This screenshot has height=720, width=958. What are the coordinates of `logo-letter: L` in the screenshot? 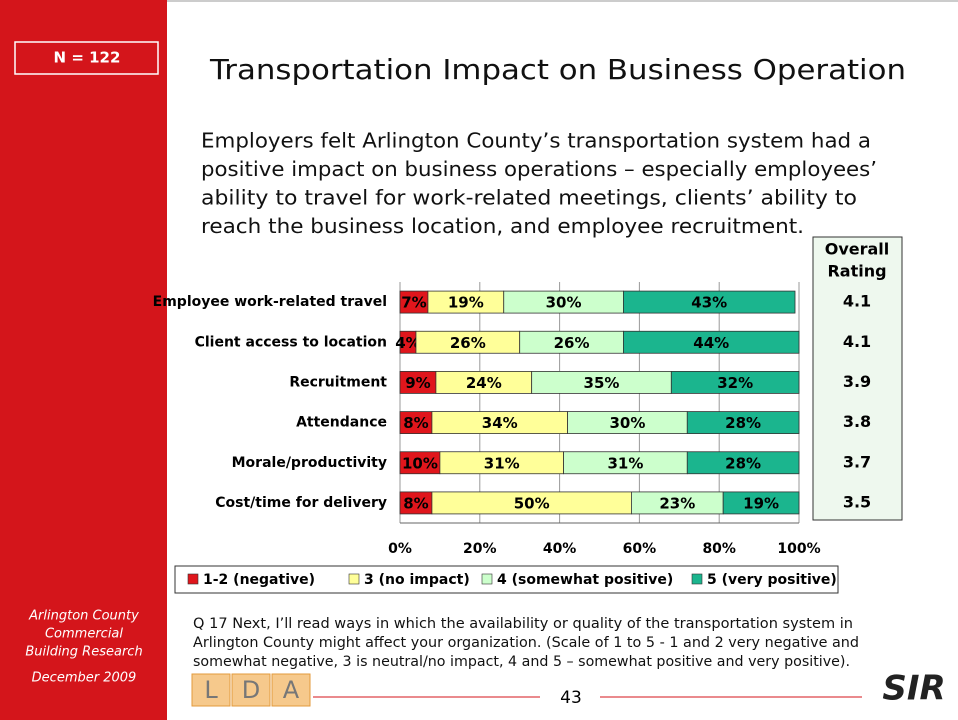 It's located at (211, 690).